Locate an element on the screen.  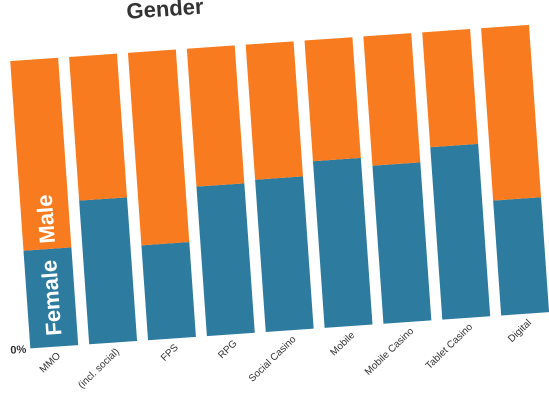
x-tick-label-6: Mobile Casino is located at coordinates (390, 352).